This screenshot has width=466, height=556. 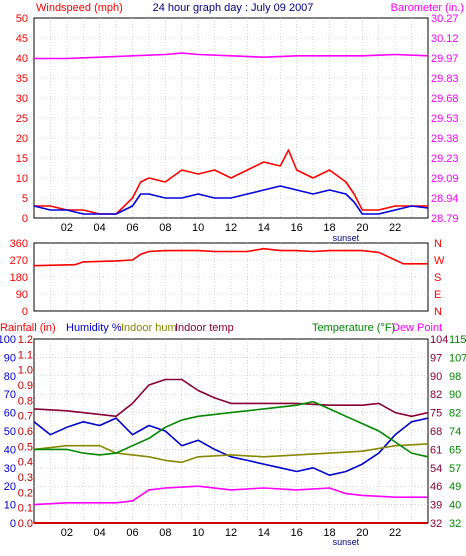 I want to click on temp-tick-label-a: 82, so click(x=436, y=395).